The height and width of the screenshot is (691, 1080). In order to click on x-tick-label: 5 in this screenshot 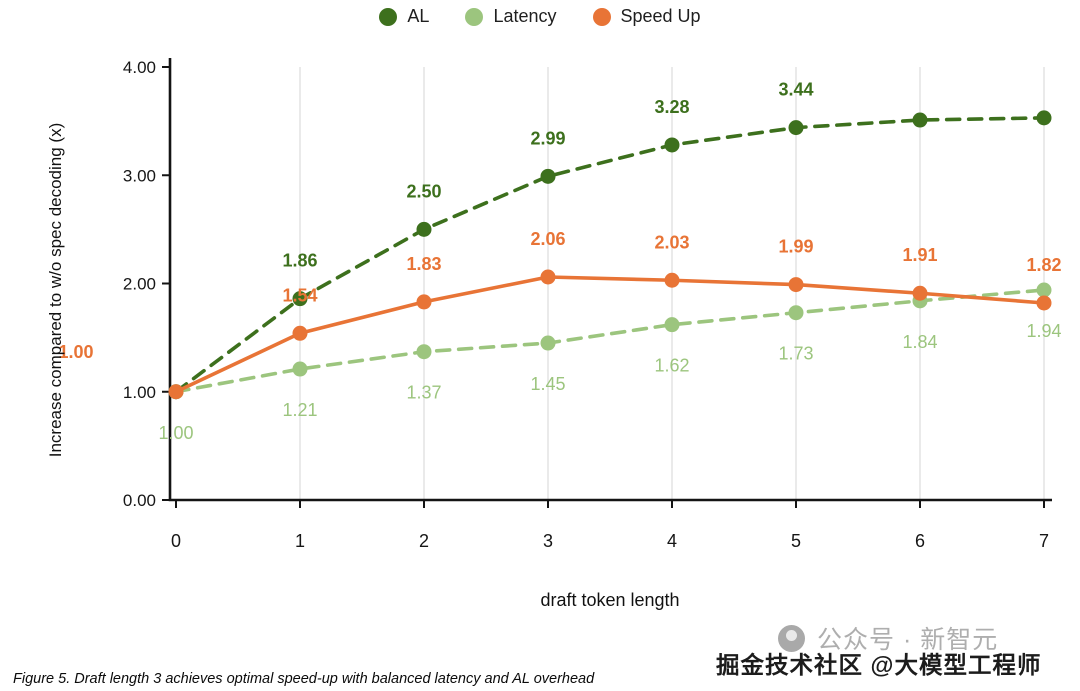, I will do `click(796, 541)`.